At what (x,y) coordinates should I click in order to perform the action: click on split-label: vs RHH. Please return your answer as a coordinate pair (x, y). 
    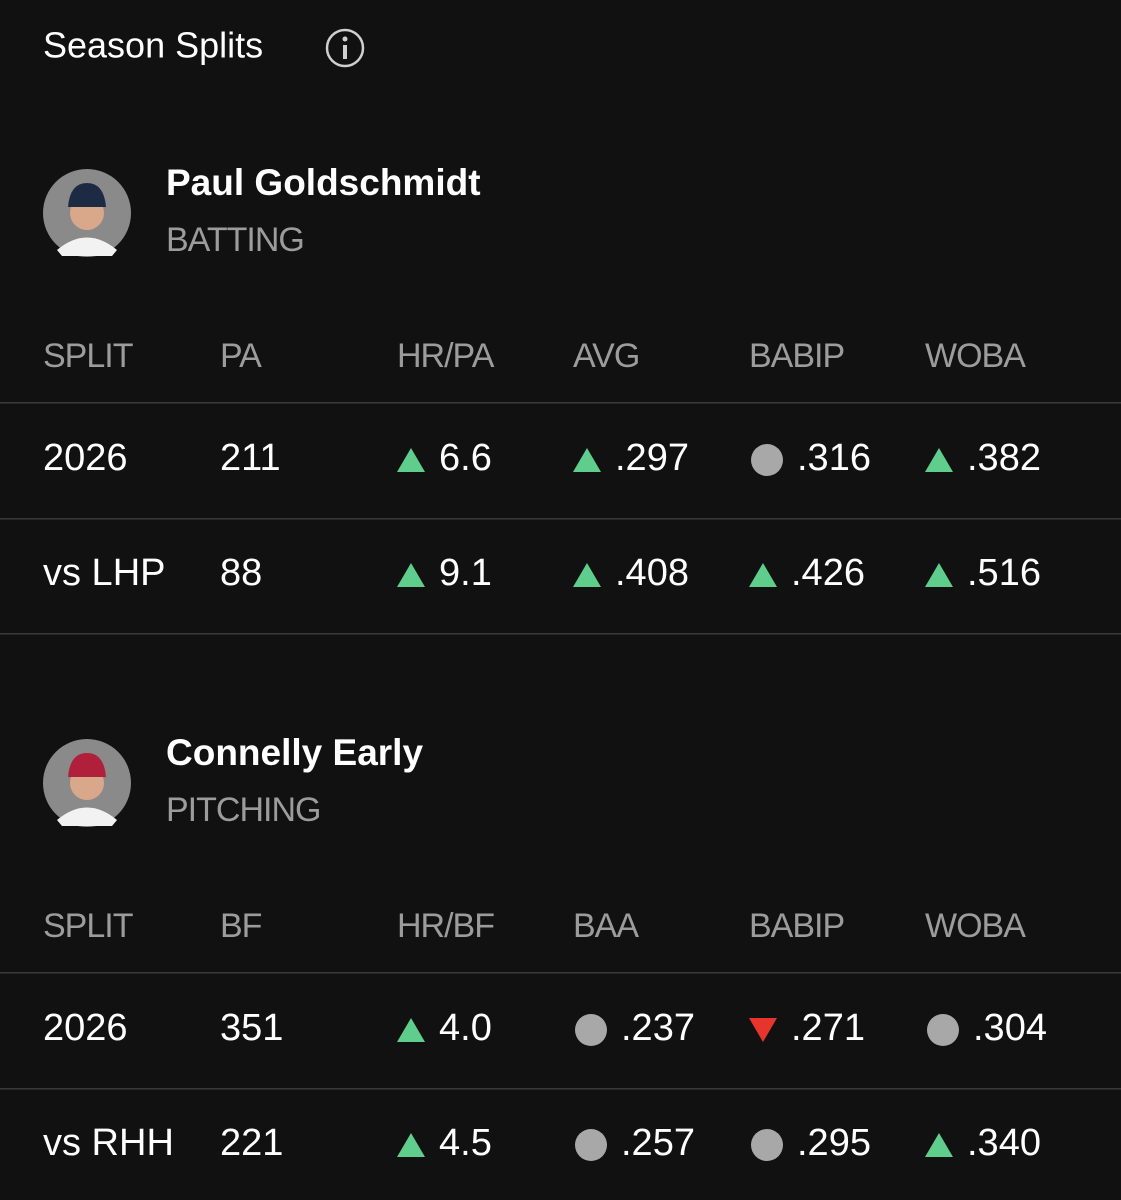
    Looking at the image, I should click on (108, 1143).